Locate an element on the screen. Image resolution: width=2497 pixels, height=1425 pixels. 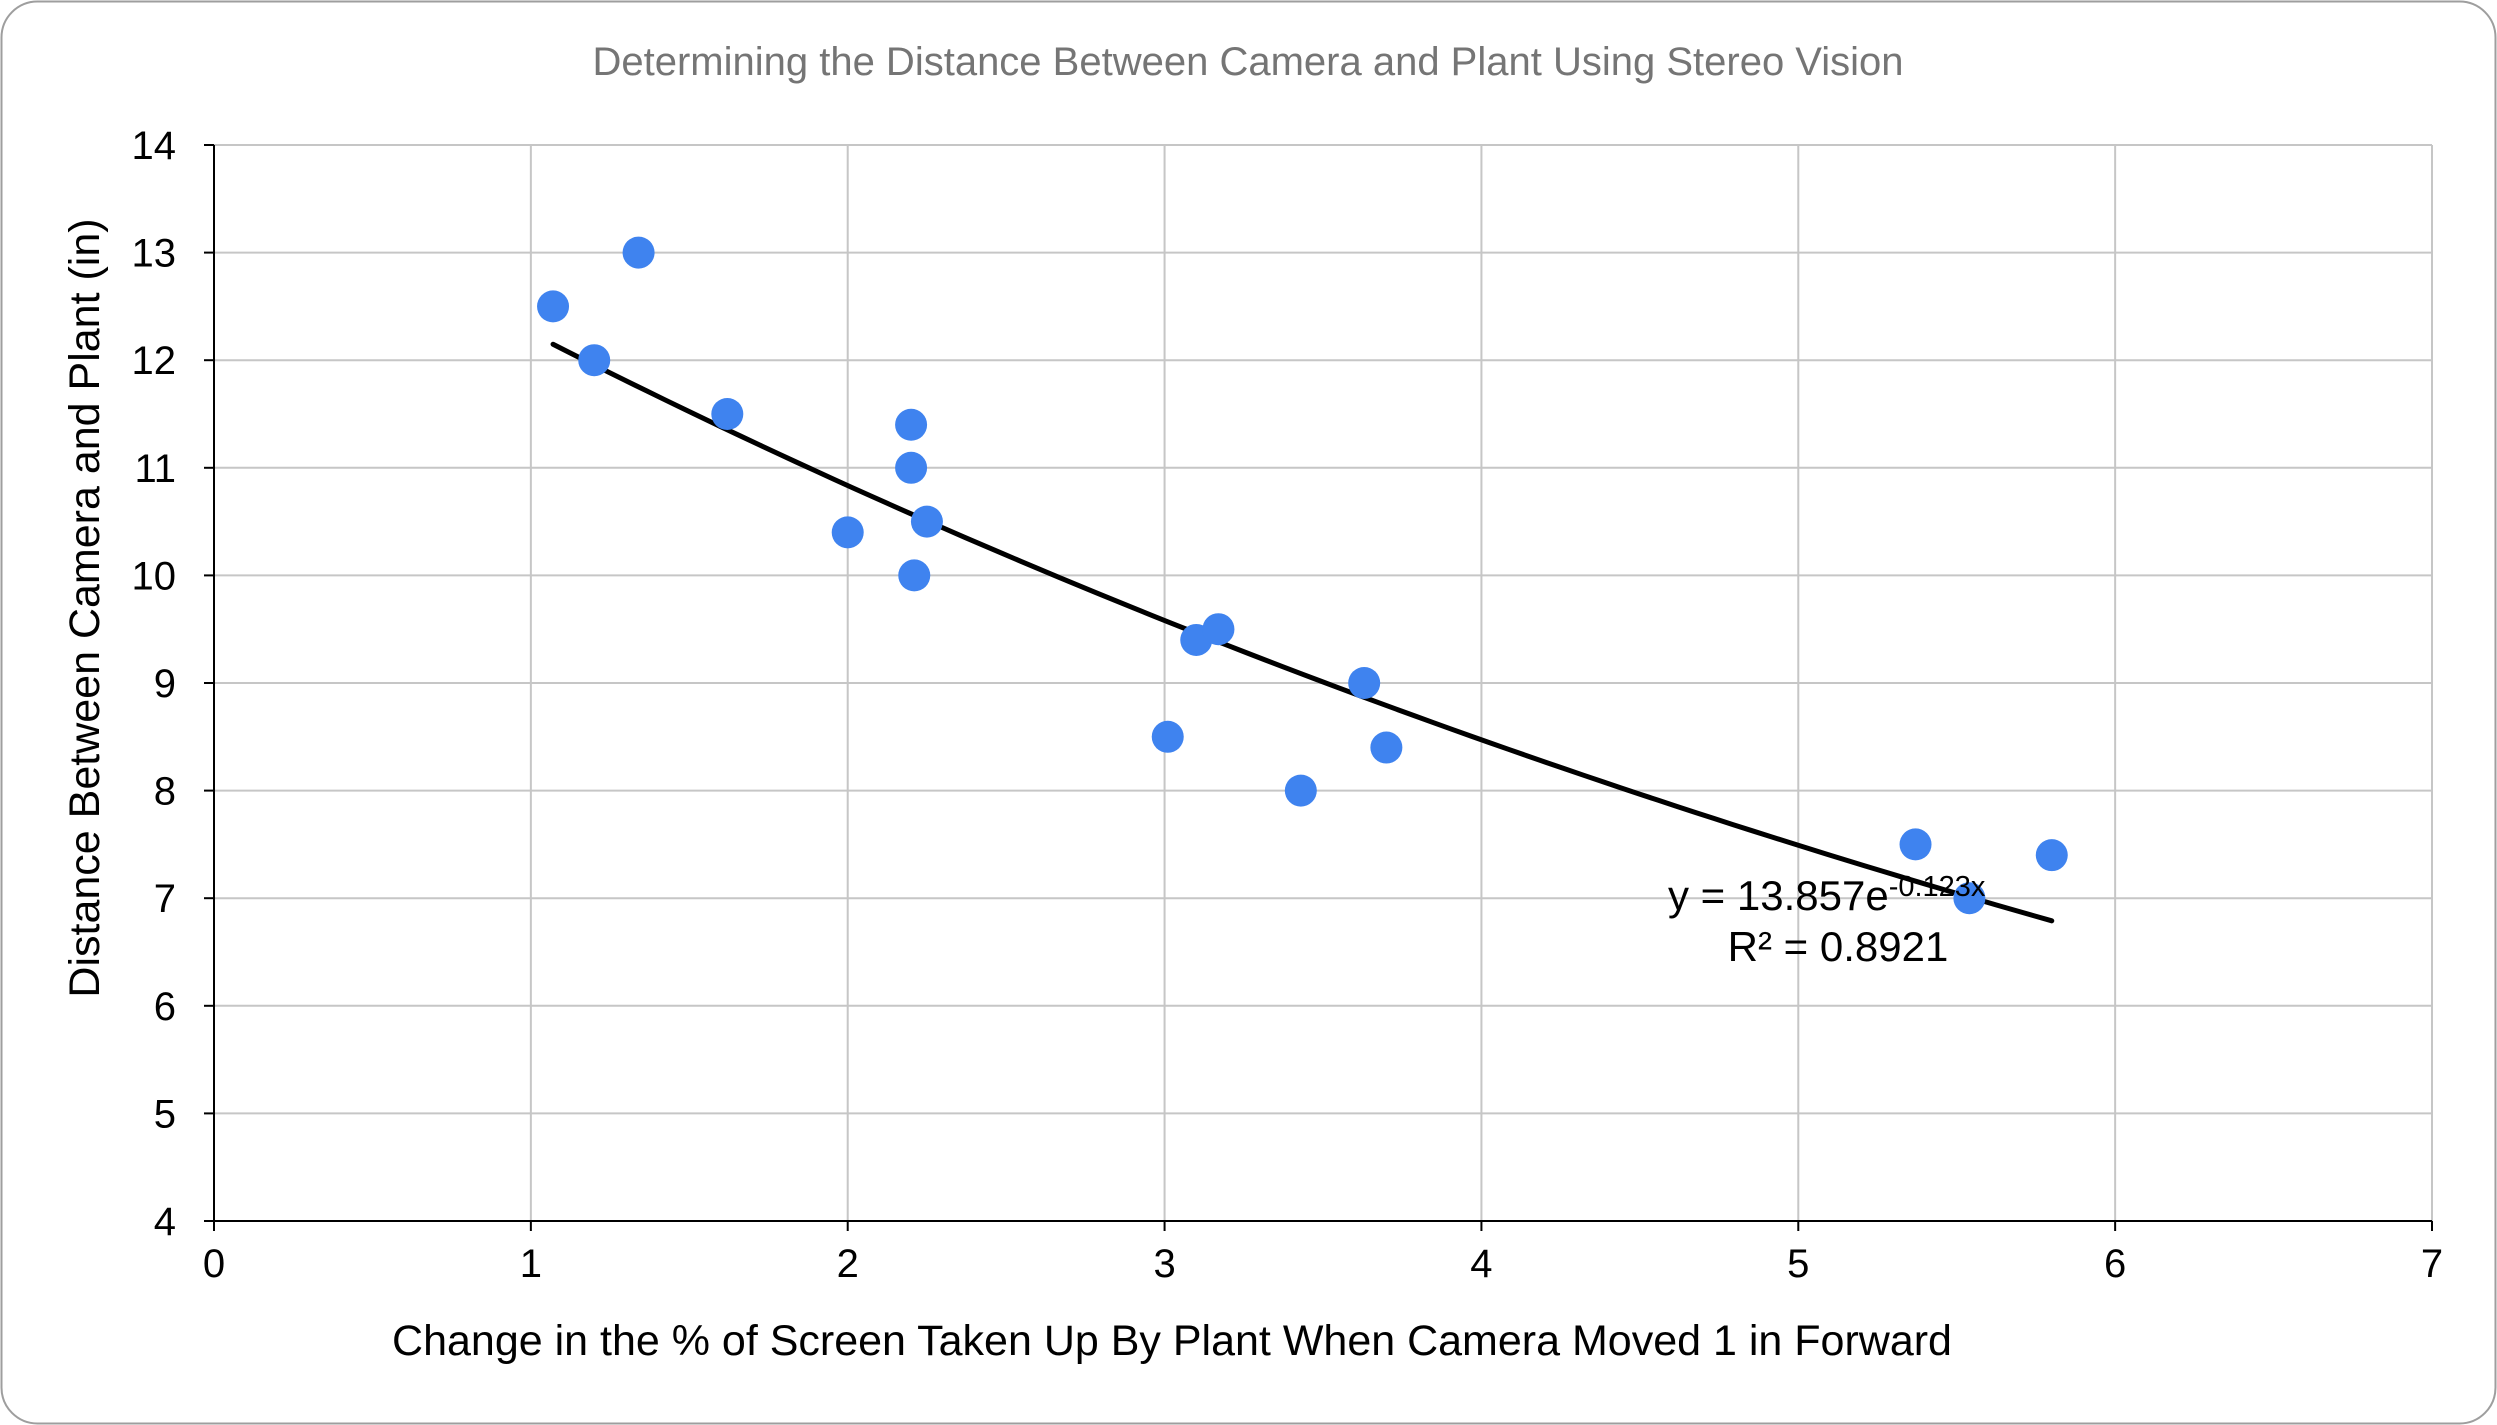
y-tick-label: 6 is located at coordinates (165, 1007).